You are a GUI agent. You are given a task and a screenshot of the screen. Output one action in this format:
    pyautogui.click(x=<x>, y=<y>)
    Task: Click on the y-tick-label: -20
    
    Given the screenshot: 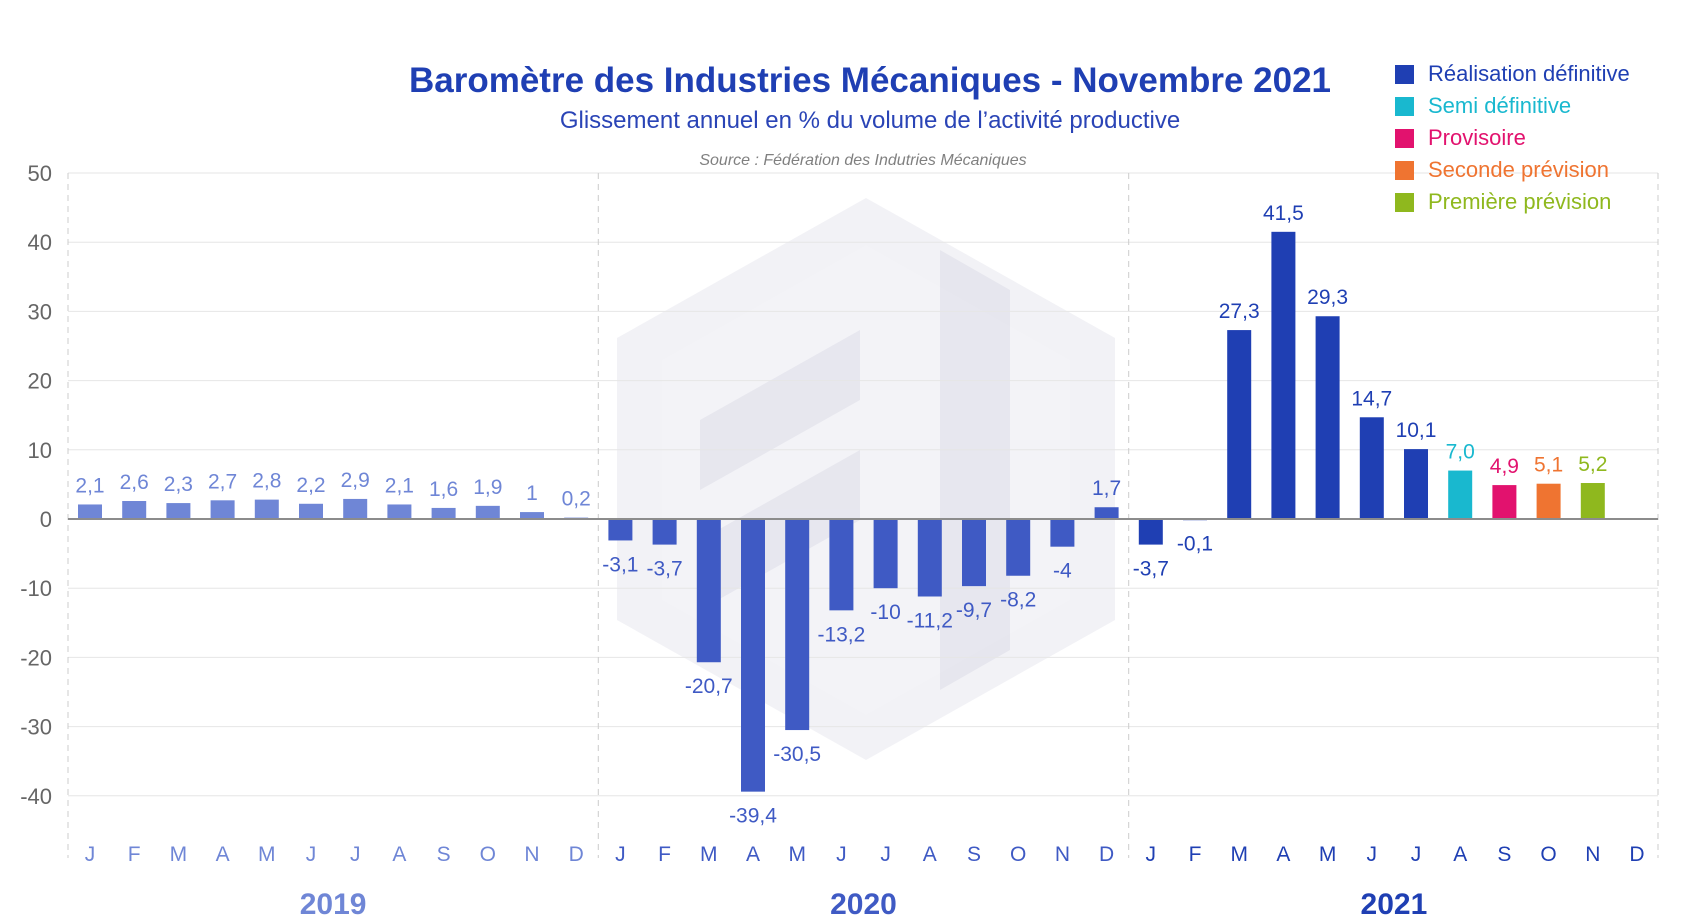 What is the action you would take?
    pyautogui.click(x=36, y=657)
    